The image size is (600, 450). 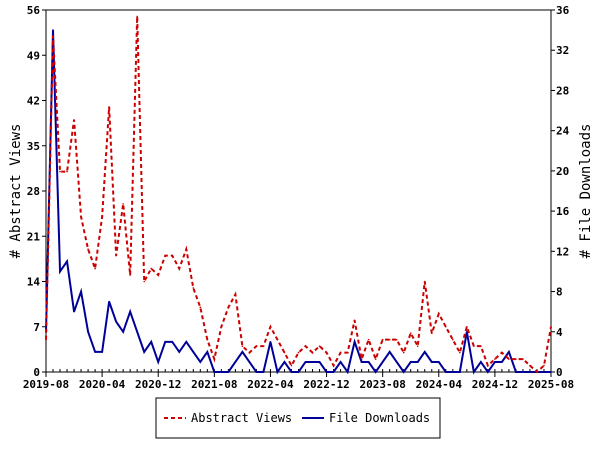 What do you see at coordinates (34, 236) in the screenshot?
I see `left-tick-label: 21` at bounding box center [34, 236].